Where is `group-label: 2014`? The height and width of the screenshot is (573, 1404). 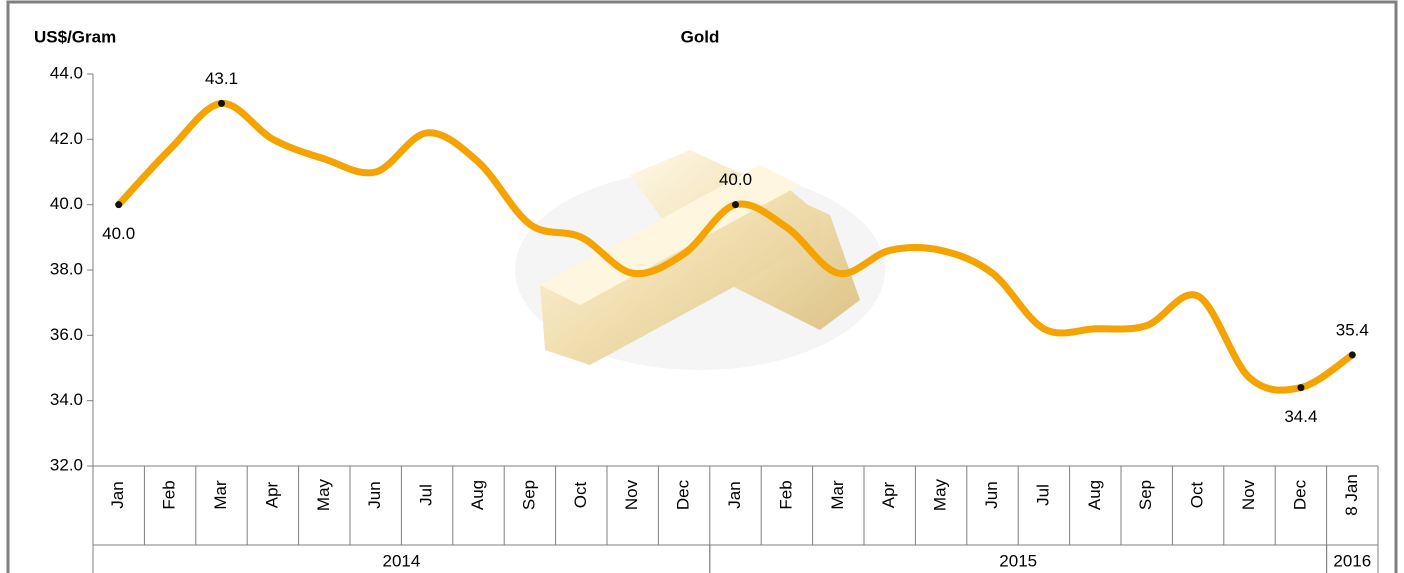 group-label: 2014 is located at coordinates (401, 560).